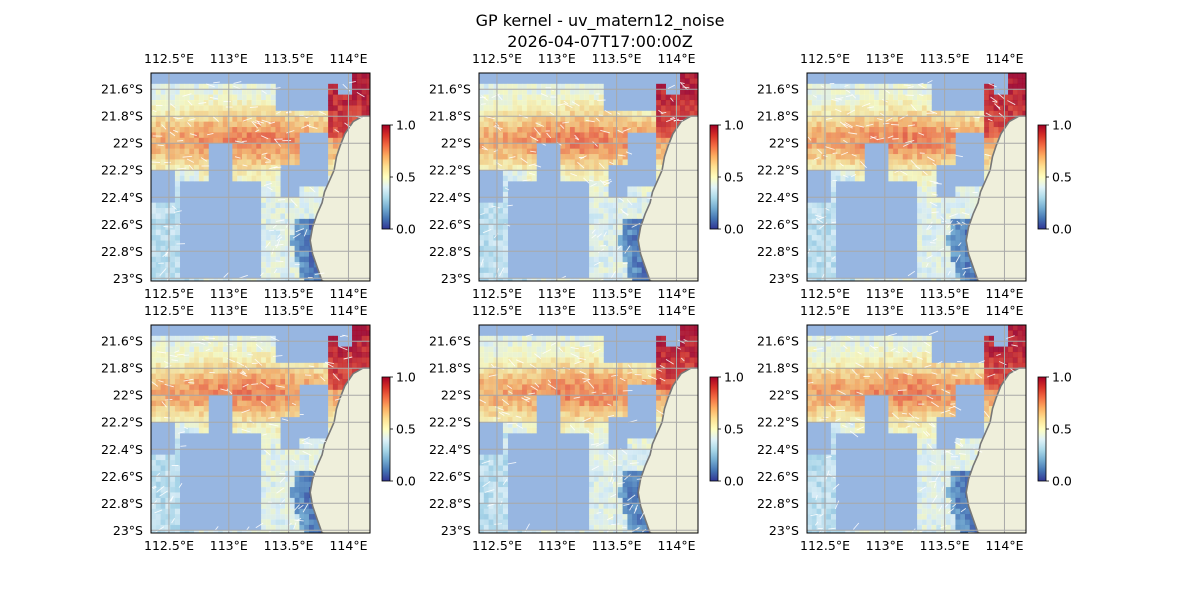 The image size is (1200, 600). What do you see at coordinates (1062, 229) in the screenshot?
I see `colorbar-tick-label: 0.0` at bounding box center [1062, 229].